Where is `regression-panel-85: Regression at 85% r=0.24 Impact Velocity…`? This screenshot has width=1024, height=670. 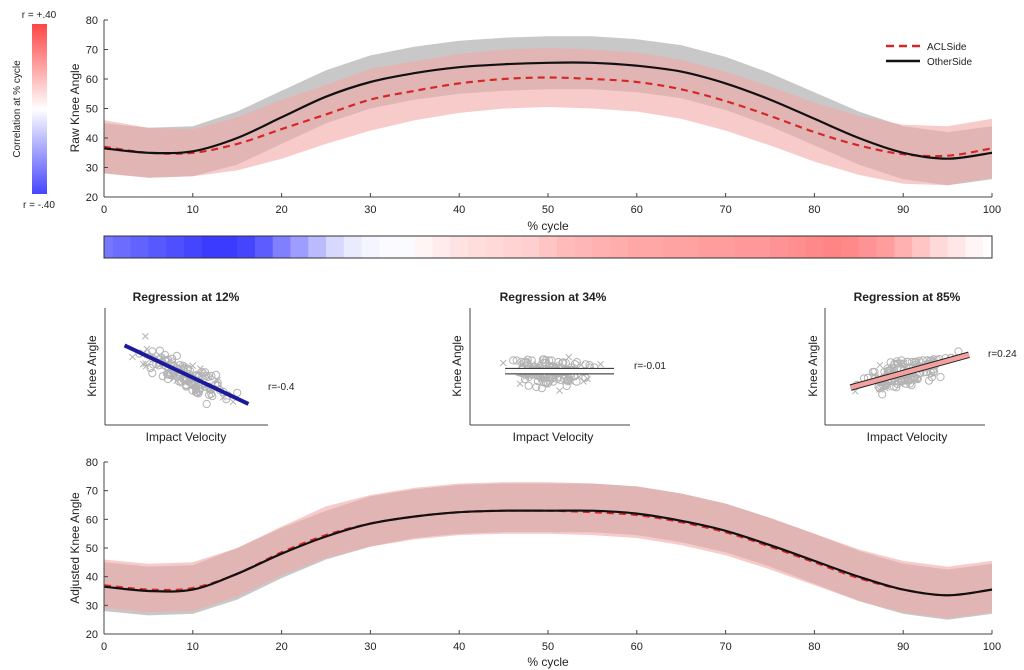
regression-panel-85: Regression at 85% r=0.24 Impact Velocity… is located at coordinates (911, 367).